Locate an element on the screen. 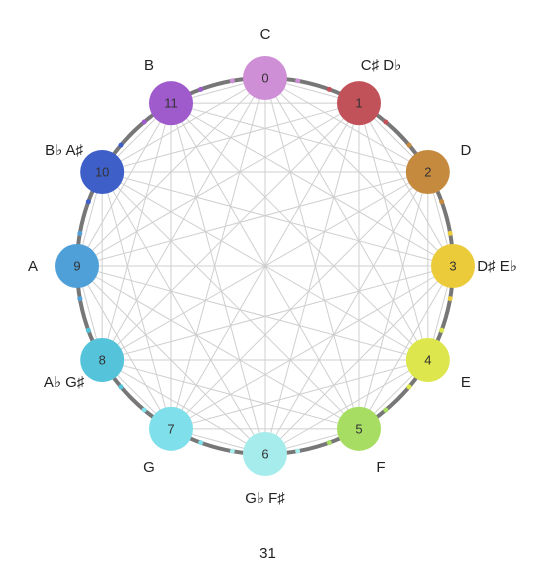 The image size is (535, 568). pitch-node-7: 7 is located at coordinates (171, 428).